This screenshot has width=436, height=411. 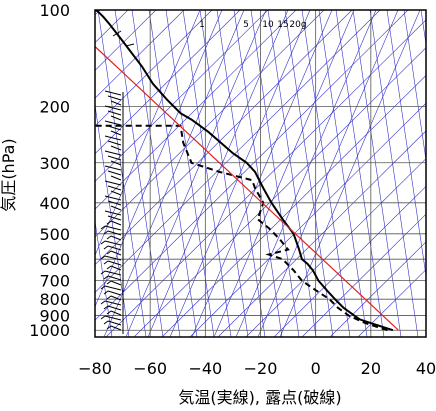 I want to click on y-axis-title: 気圧(hPa), so click(x=9, y=174).